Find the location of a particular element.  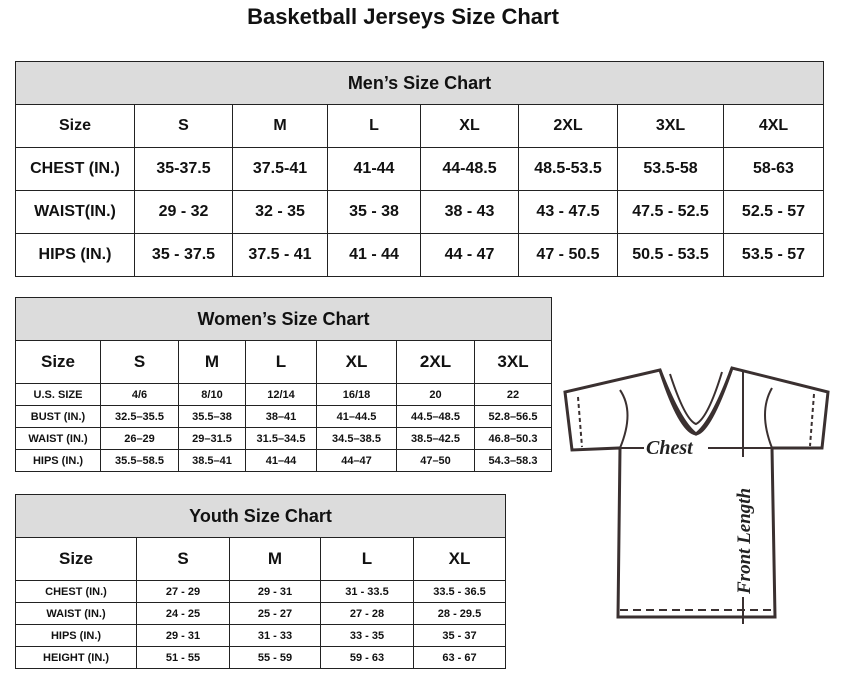

header-row: Size S M L XL is located at coordinates (261, 559).